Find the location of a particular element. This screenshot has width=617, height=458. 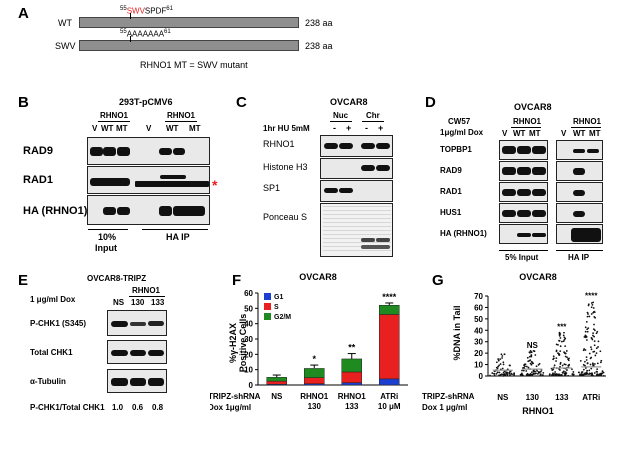

panel-d-lane-6: MT is located at coordinates (595, 133).